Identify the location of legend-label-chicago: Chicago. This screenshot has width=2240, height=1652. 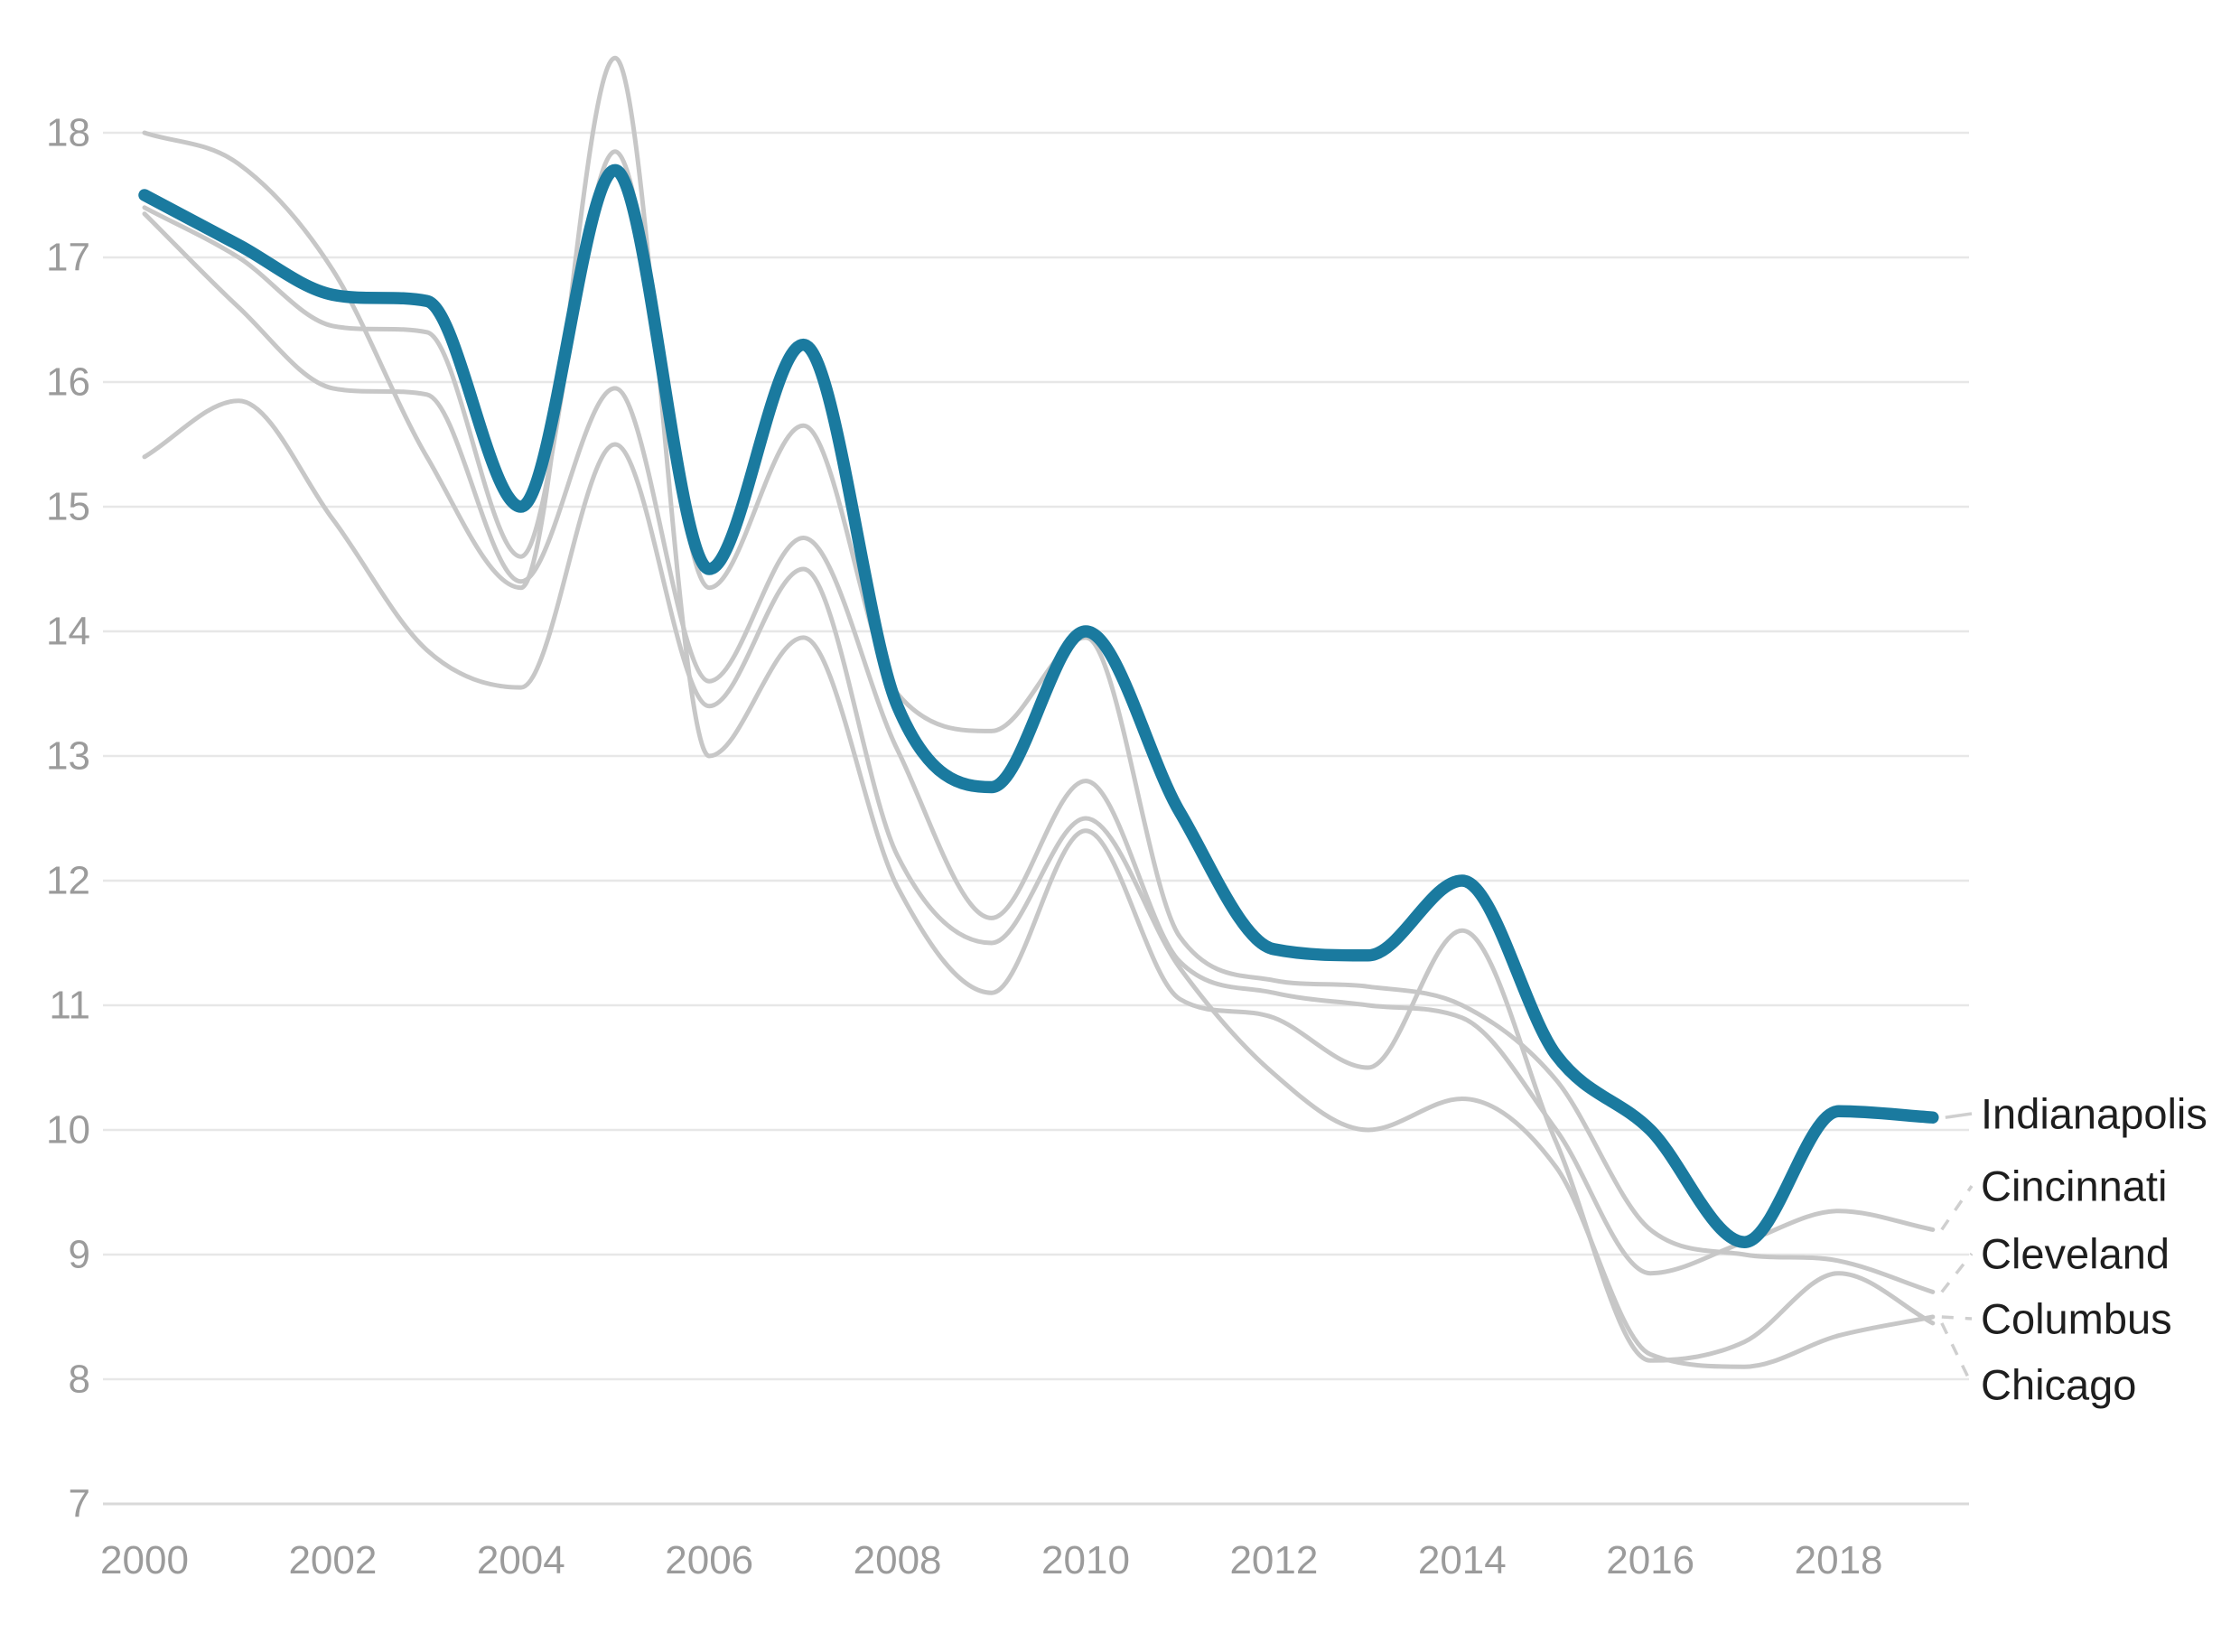
(2058, 1385).